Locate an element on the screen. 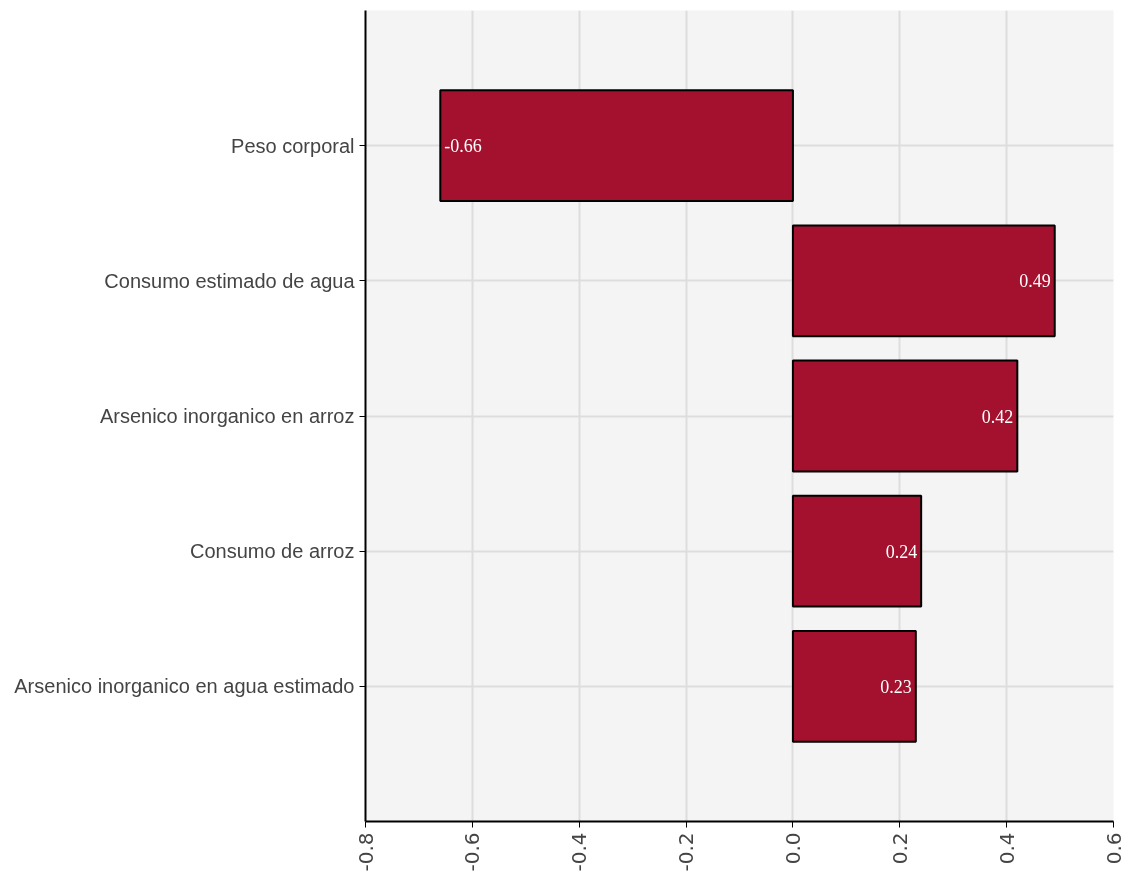 Image resolution: width=1129 pixels, height=878 pixels. x-tick-label: 0.2 is located at coordinates (899, 848).